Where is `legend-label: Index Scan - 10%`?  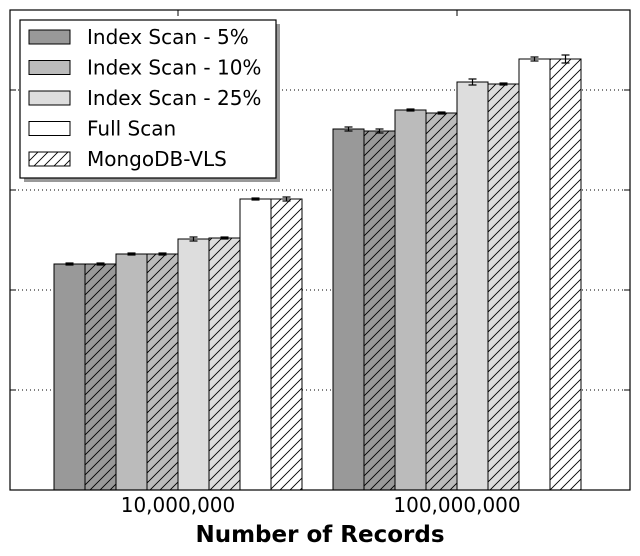
legend-label: Index Scan - 10% is located at coordinates (174, 68).